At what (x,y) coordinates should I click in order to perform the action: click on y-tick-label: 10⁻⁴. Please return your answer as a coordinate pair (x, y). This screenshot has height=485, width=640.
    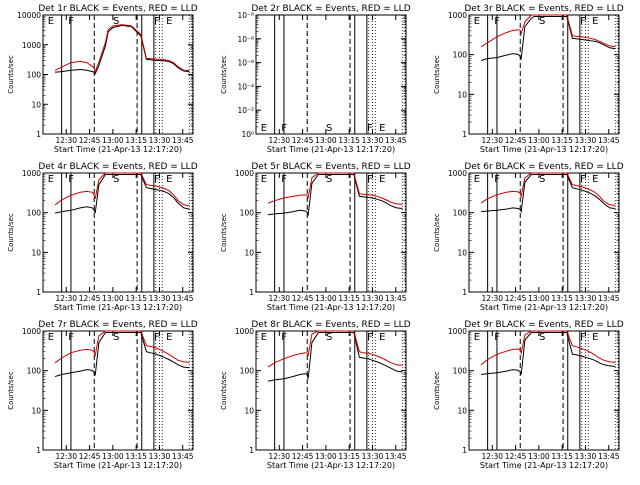
    Looking at the image, I should click on (245, 86).